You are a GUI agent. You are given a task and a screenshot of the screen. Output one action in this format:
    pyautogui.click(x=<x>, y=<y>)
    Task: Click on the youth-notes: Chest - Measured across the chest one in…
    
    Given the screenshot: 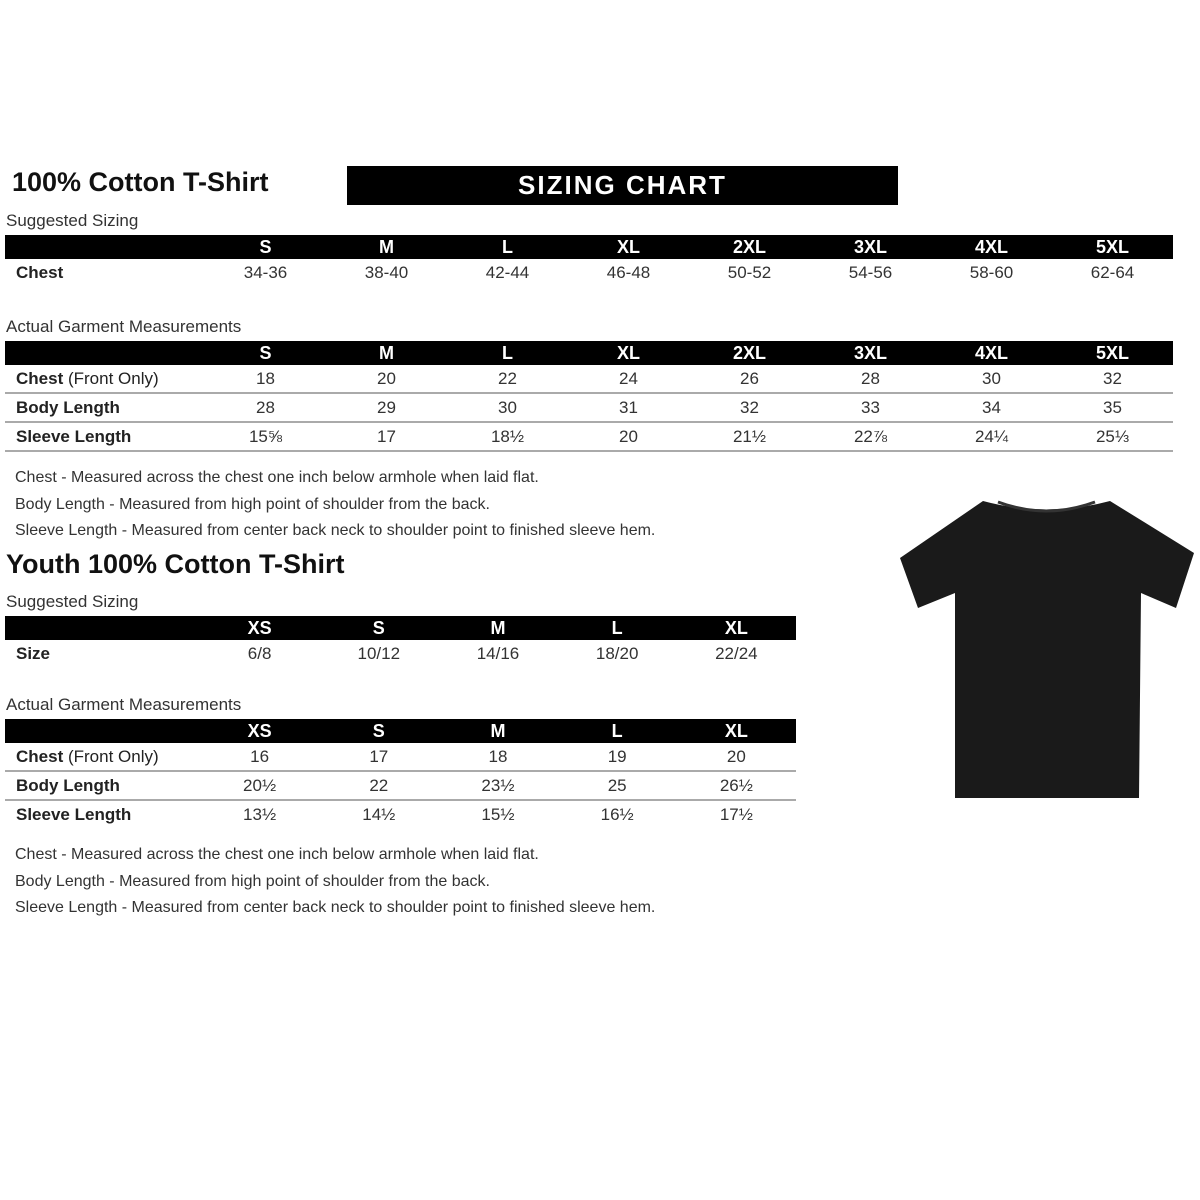 What is the action you would take?
    pyautogui.click(x=335, y=882)
    